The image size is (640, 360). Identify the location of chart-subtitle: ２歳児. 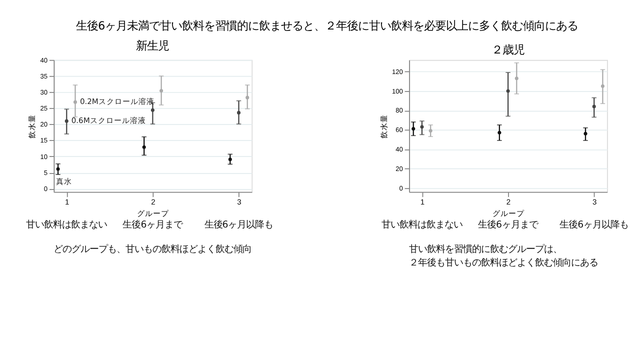
(508, 49).